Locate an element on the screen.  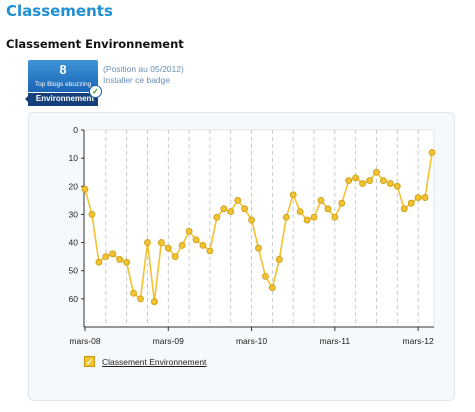
badge-subtitle: Top Blogs ebuzzing is located at coordinates (63, 84).